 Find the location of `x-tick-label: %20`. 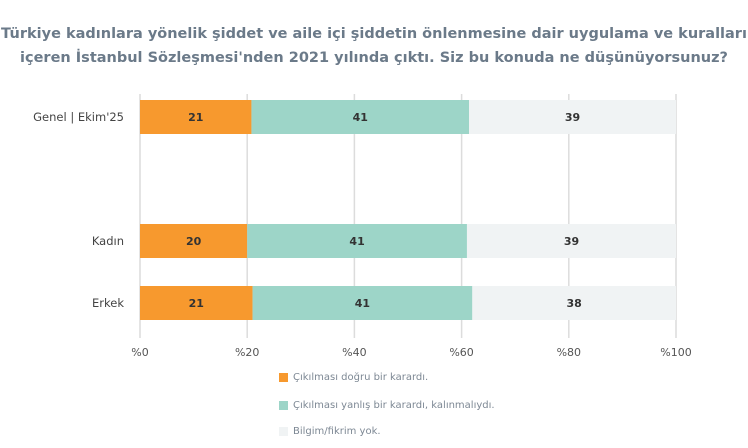

x-tick-label: %20 is located at coordinates (247, 352).